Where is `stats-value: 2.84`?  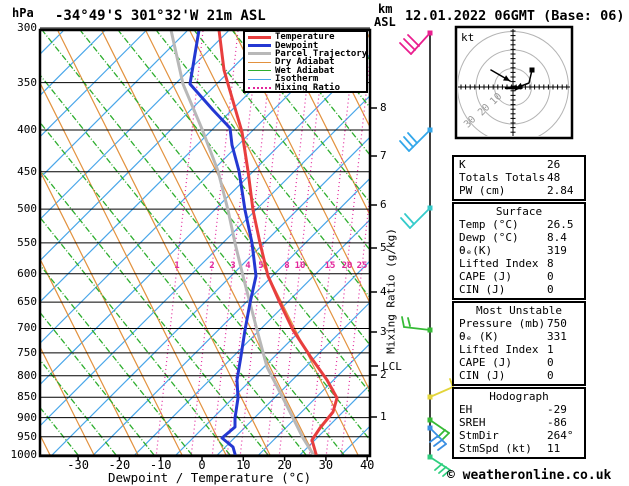 stats-value: 2.84 is located at coordinates (560, 190).